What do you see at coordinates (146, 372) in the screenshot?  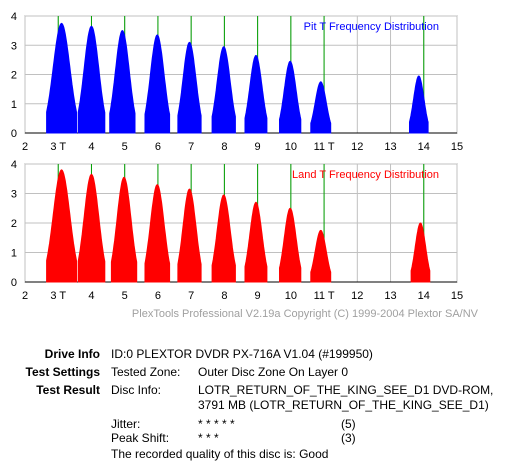 I see `tested-zone-label: Tested Zone:` at bounding box center [146, 372].